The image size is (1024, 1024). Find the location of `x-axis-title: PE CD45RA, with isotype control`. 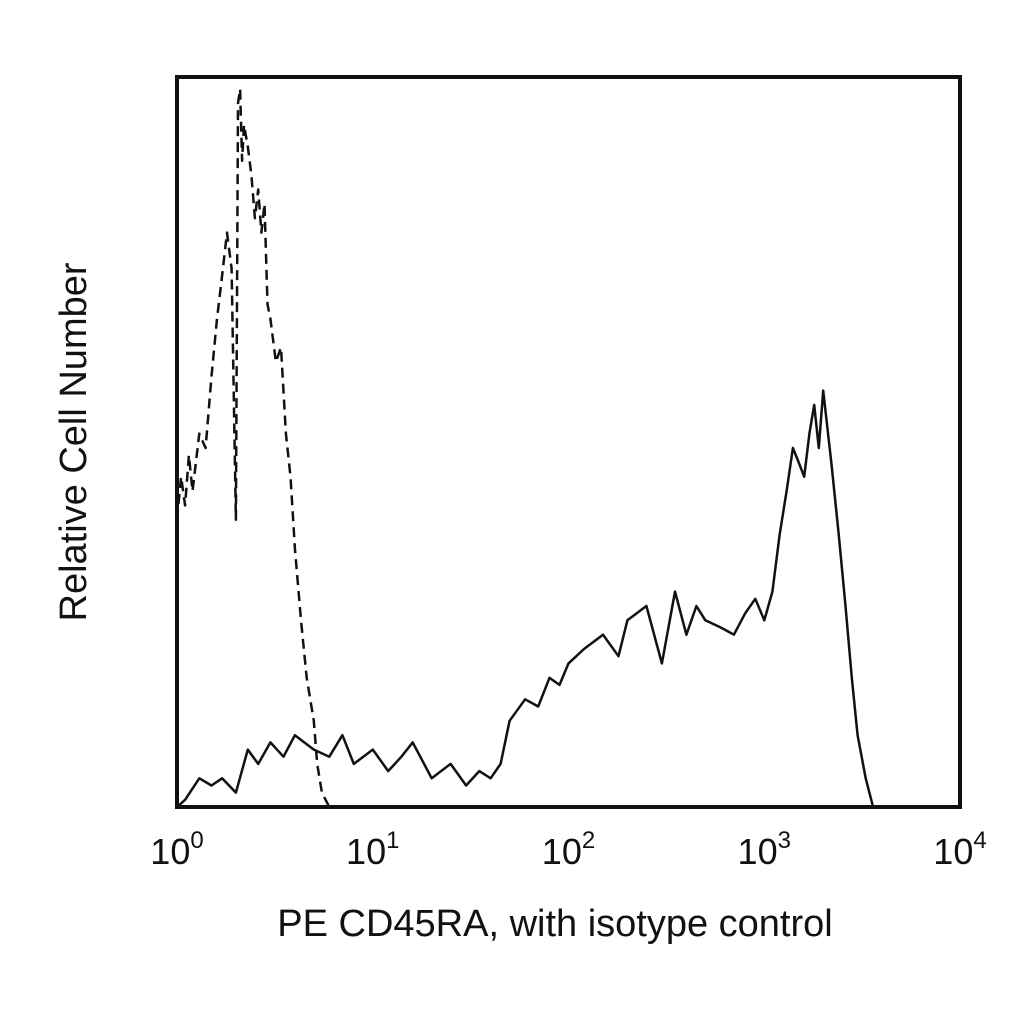

x-axis-title: PE CD45RA, with isotype control is located at coordinates (554, 924).